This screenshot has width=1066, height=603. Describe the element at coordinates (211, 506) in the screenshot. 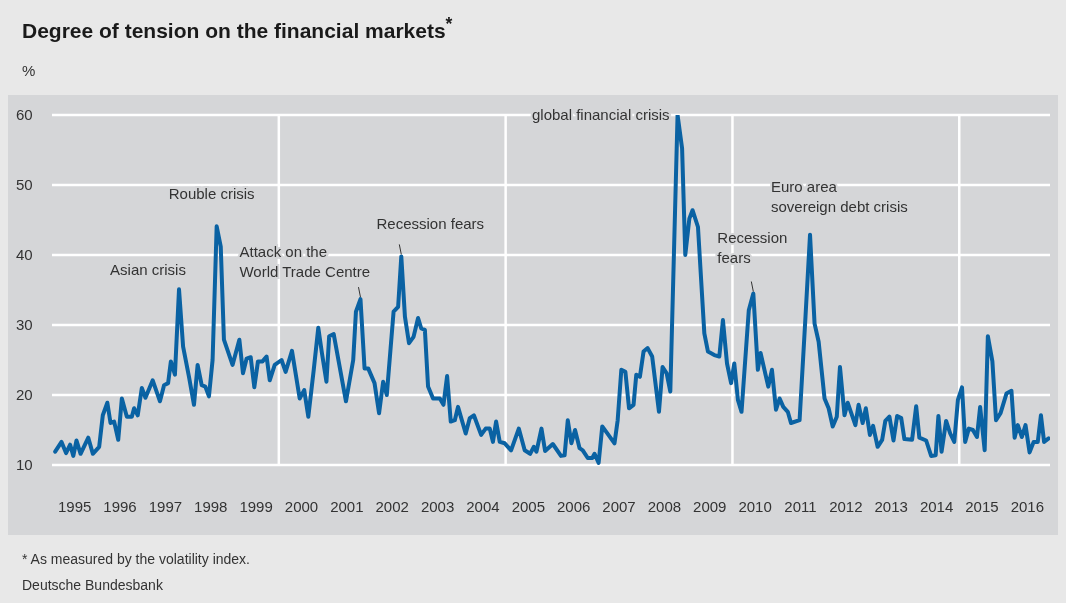

I see `x-tick-label: 1998` at that location.